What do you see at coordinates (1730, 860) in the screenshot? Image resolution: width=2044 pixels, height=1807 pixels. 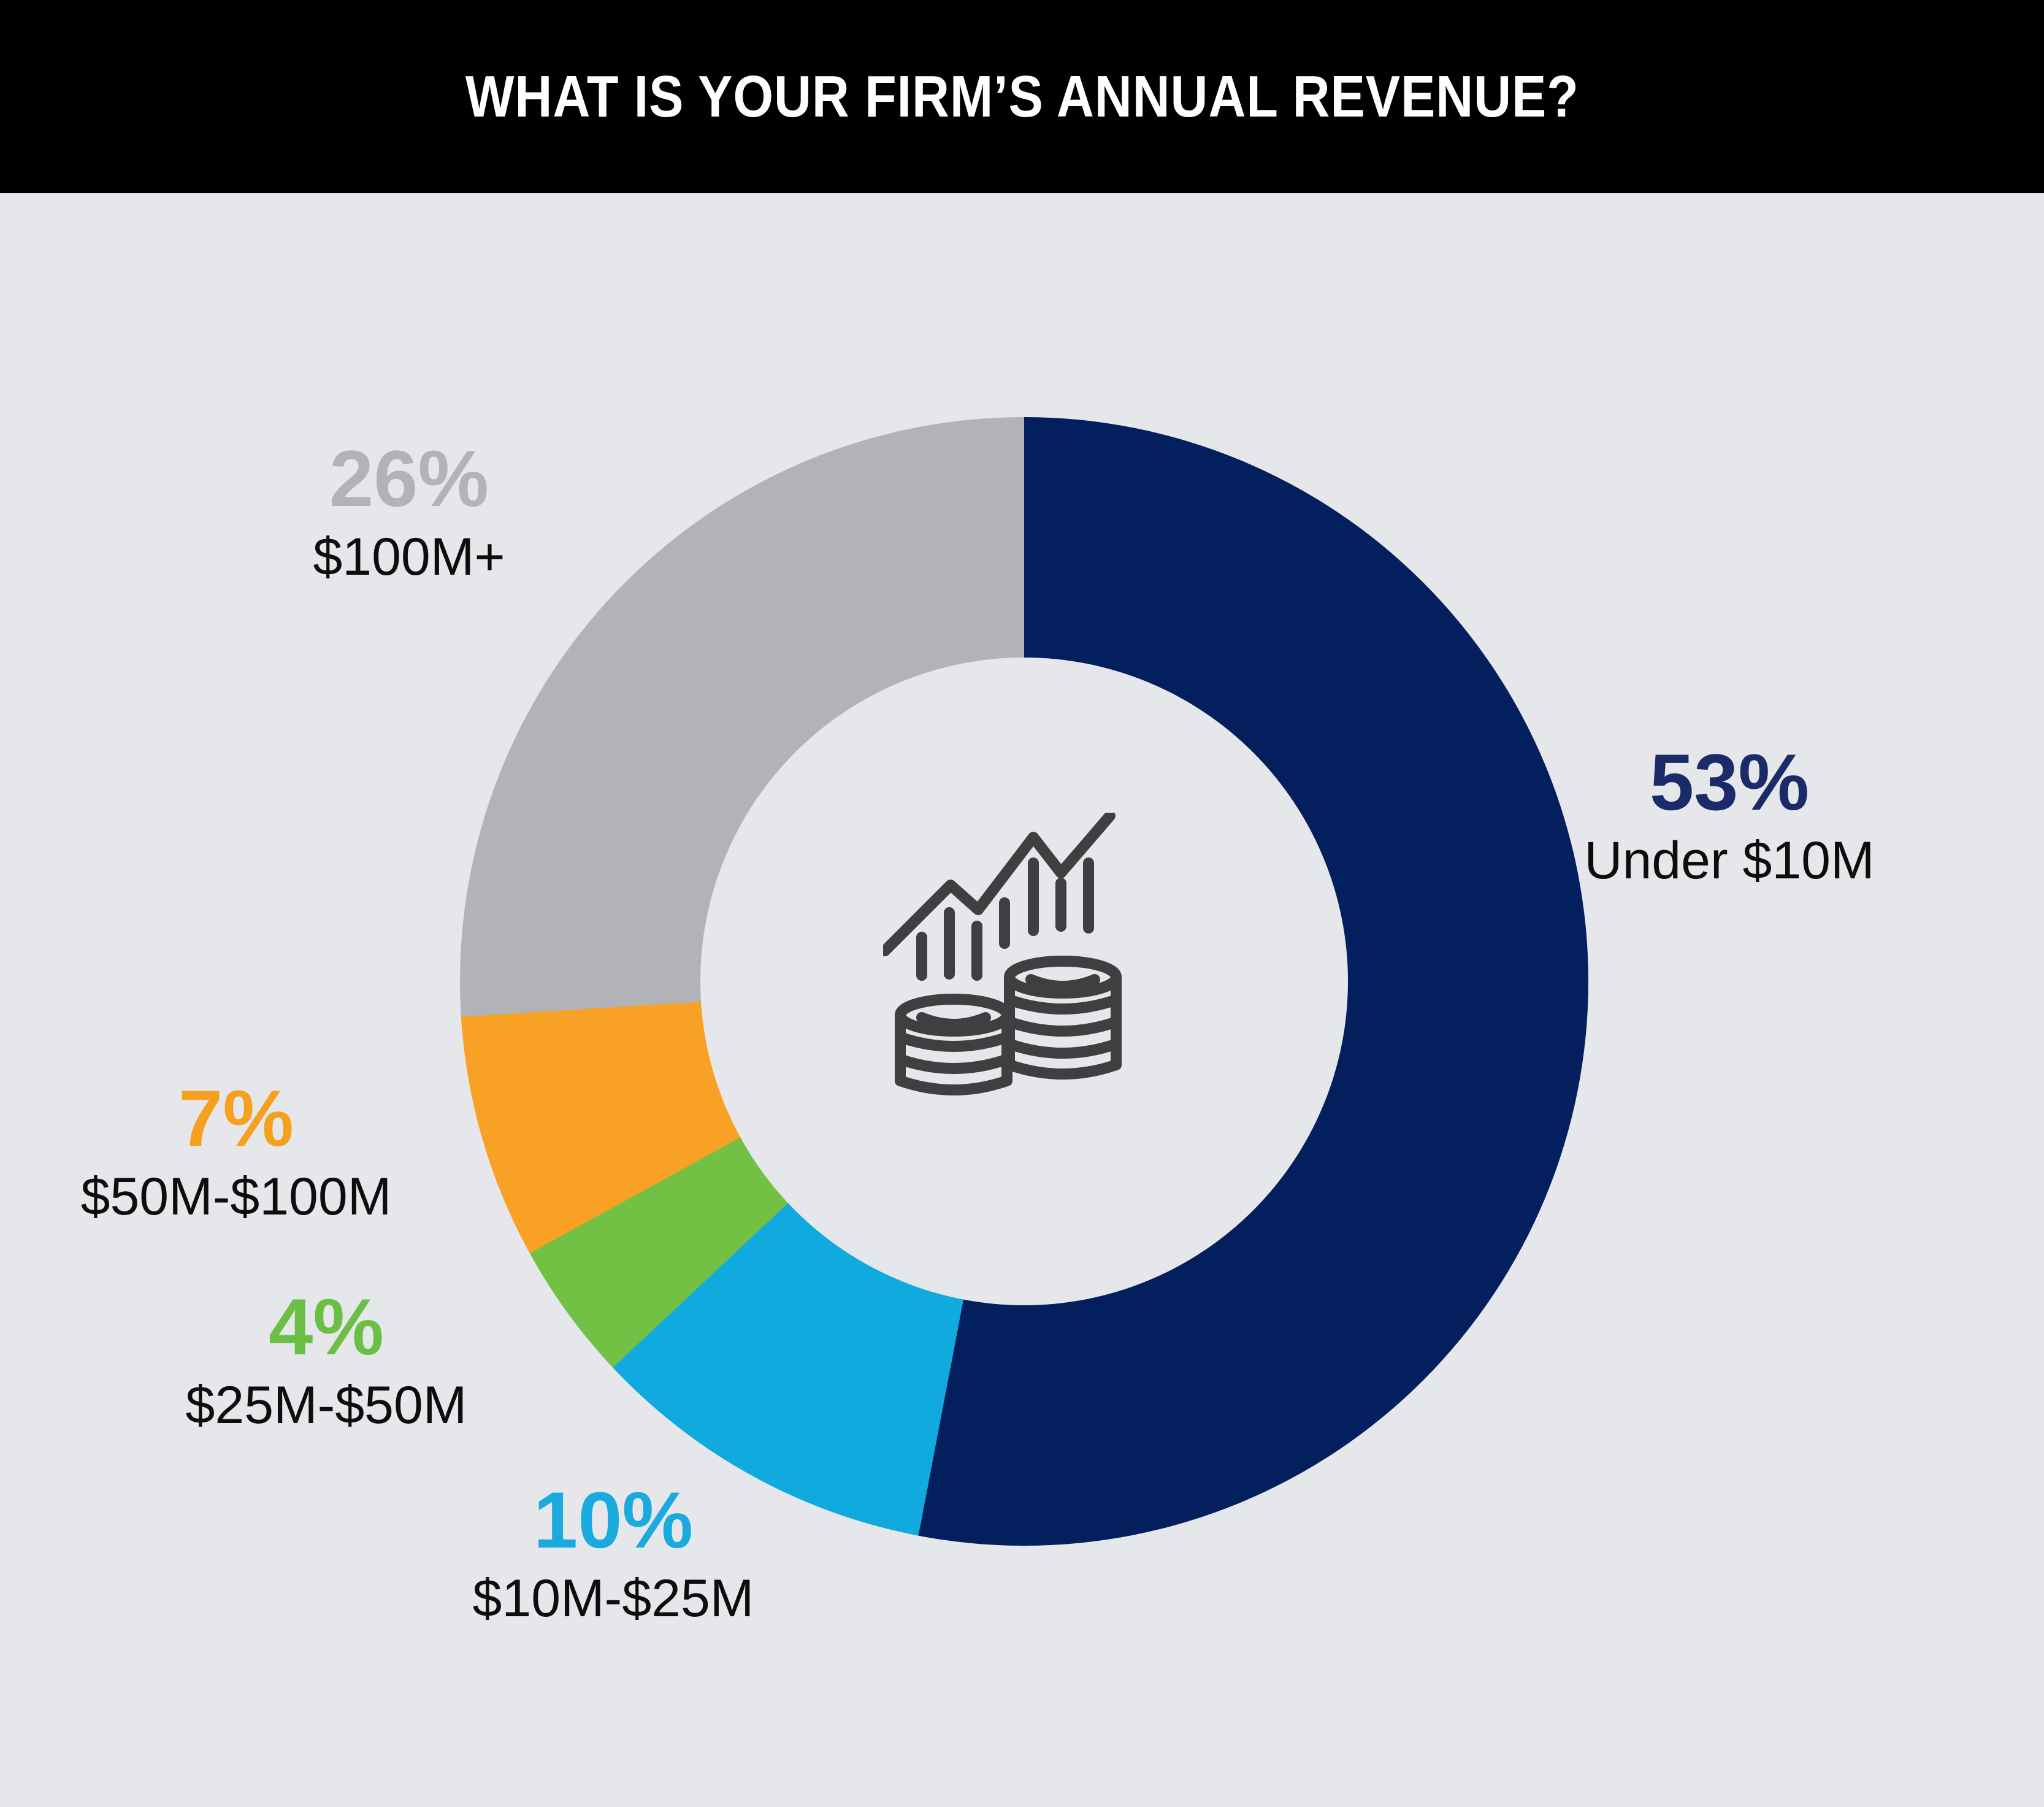 I see `range-label: Under $10M` at bounding box center [1730, 860].